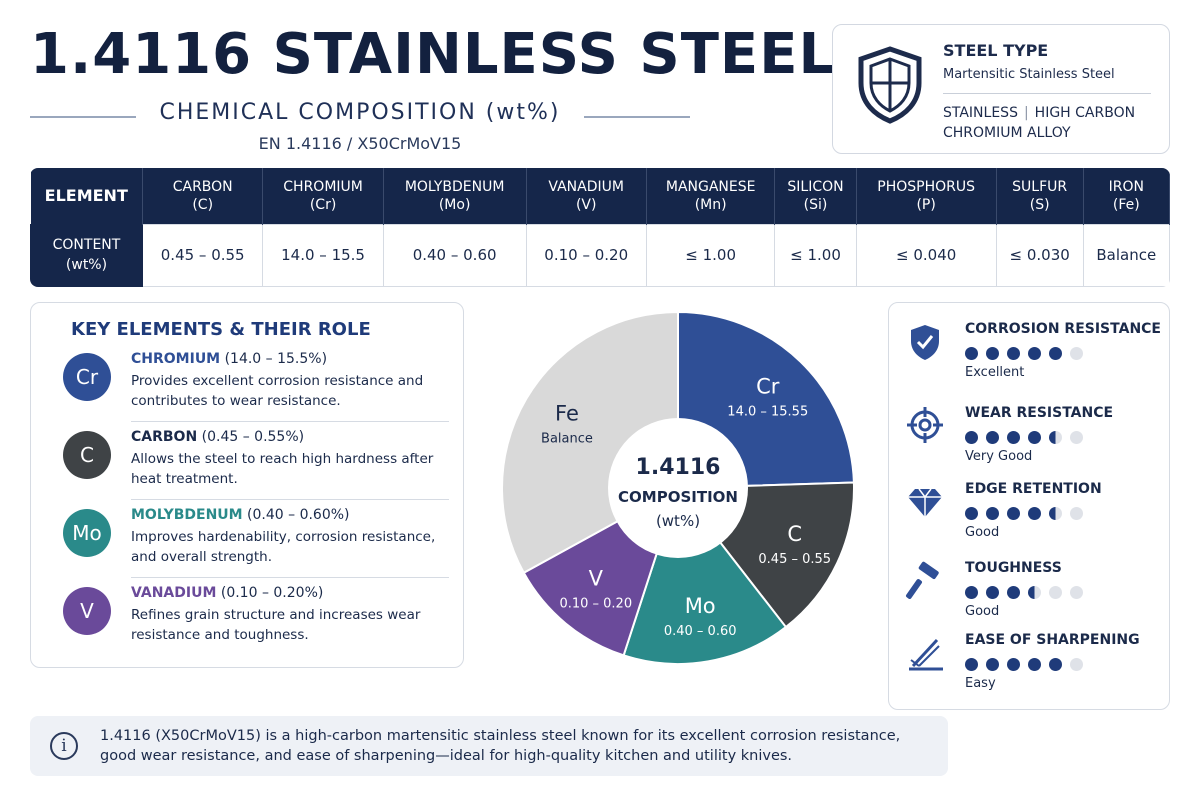 The height and width of the screenshot is (800, 1200). I want to click on table-cell-content: 0.45 – 0.55, so click(202, 255).